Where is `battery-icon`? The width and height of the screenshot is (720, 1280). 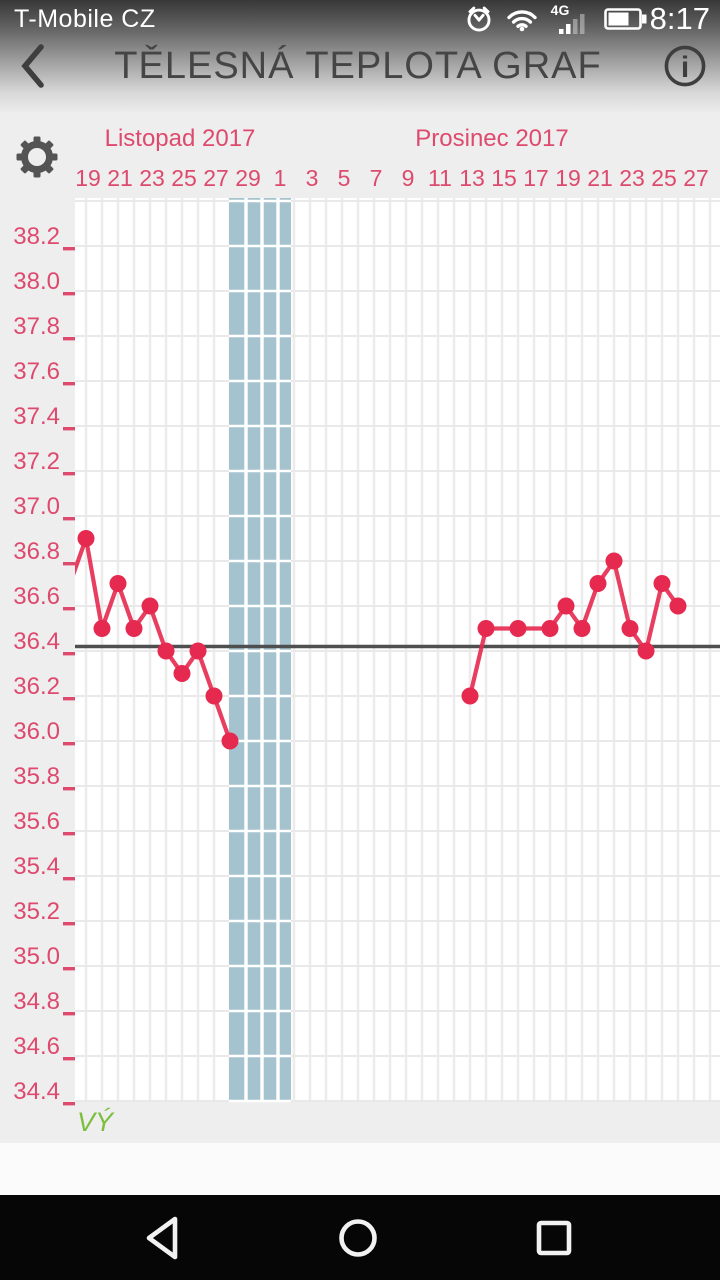
battery-icon is located at coordinates (625, 19).